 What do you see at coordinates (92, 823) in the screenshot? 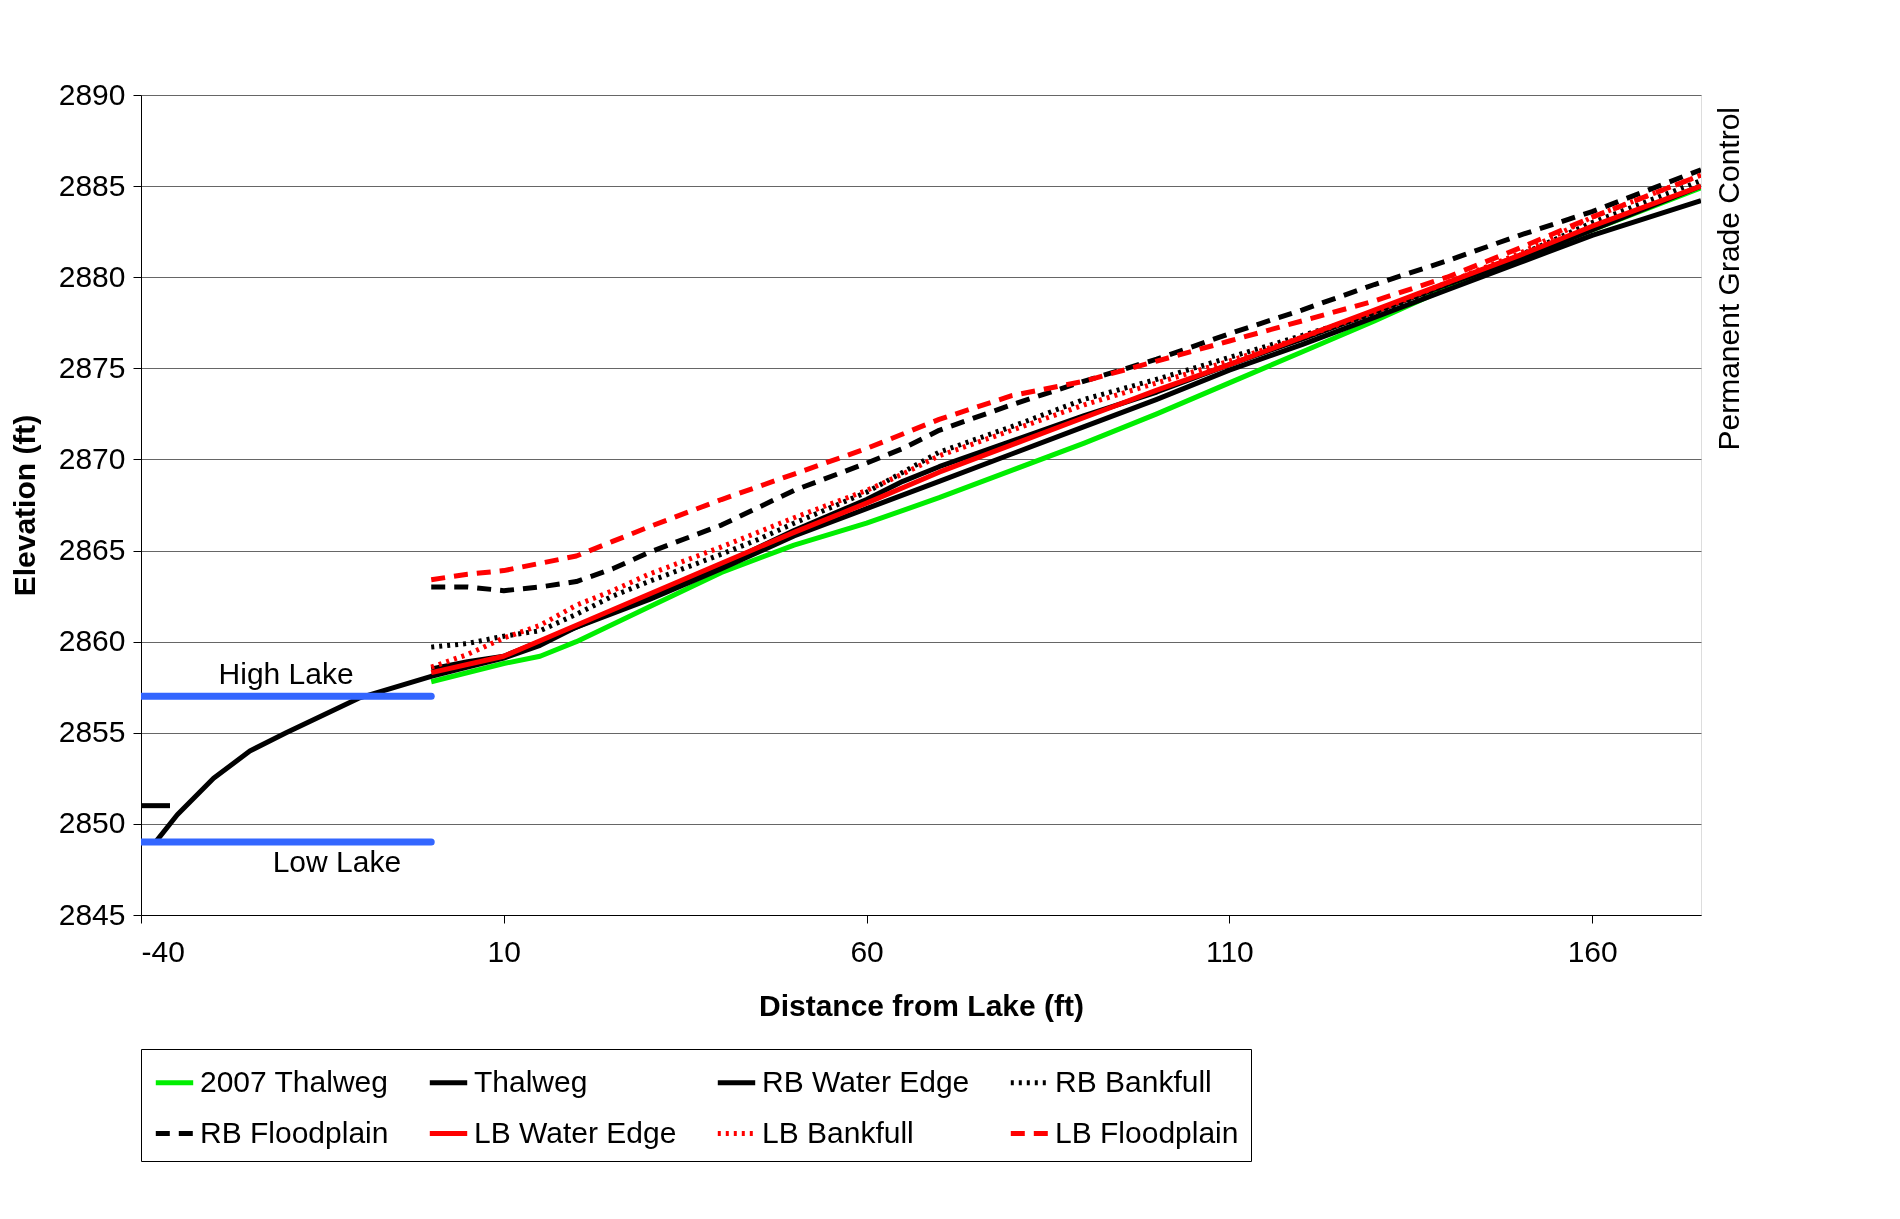
I see `y-tick-label: 2850` at bounding box center [92, 823].